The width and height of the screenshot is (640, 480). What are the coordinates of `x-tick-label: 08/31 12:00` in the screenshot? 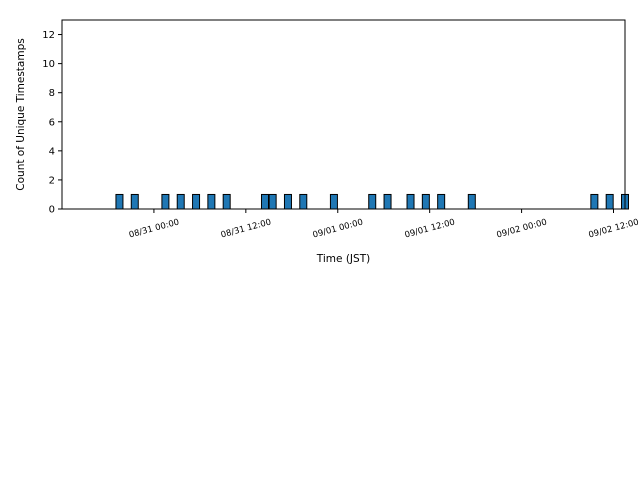 It's located at (246, 228).